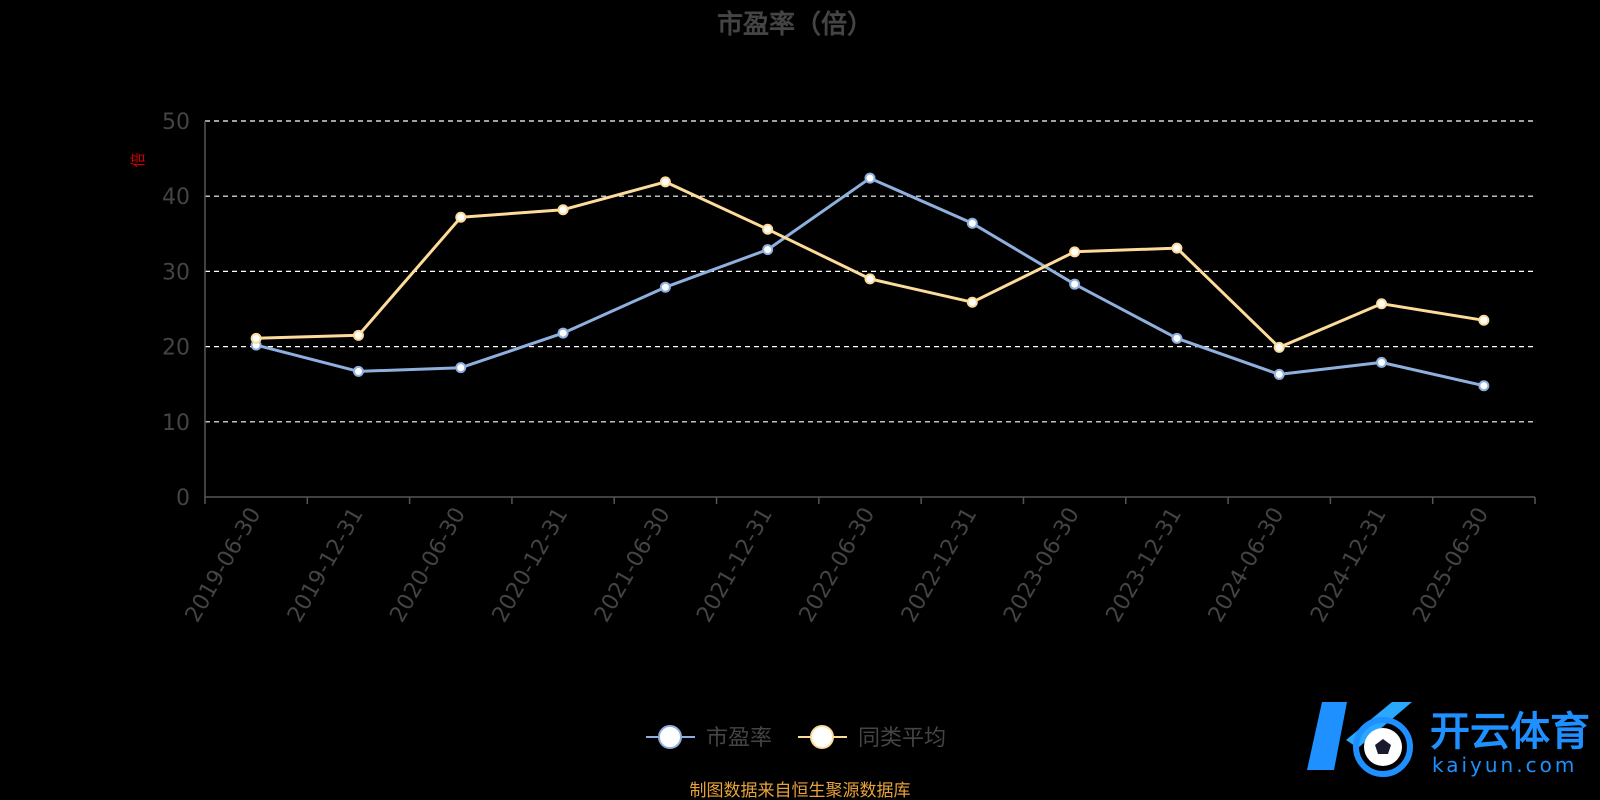  I want to click on watermark-logo: 开云体育 kaiyun.com, so click(1448, 739).